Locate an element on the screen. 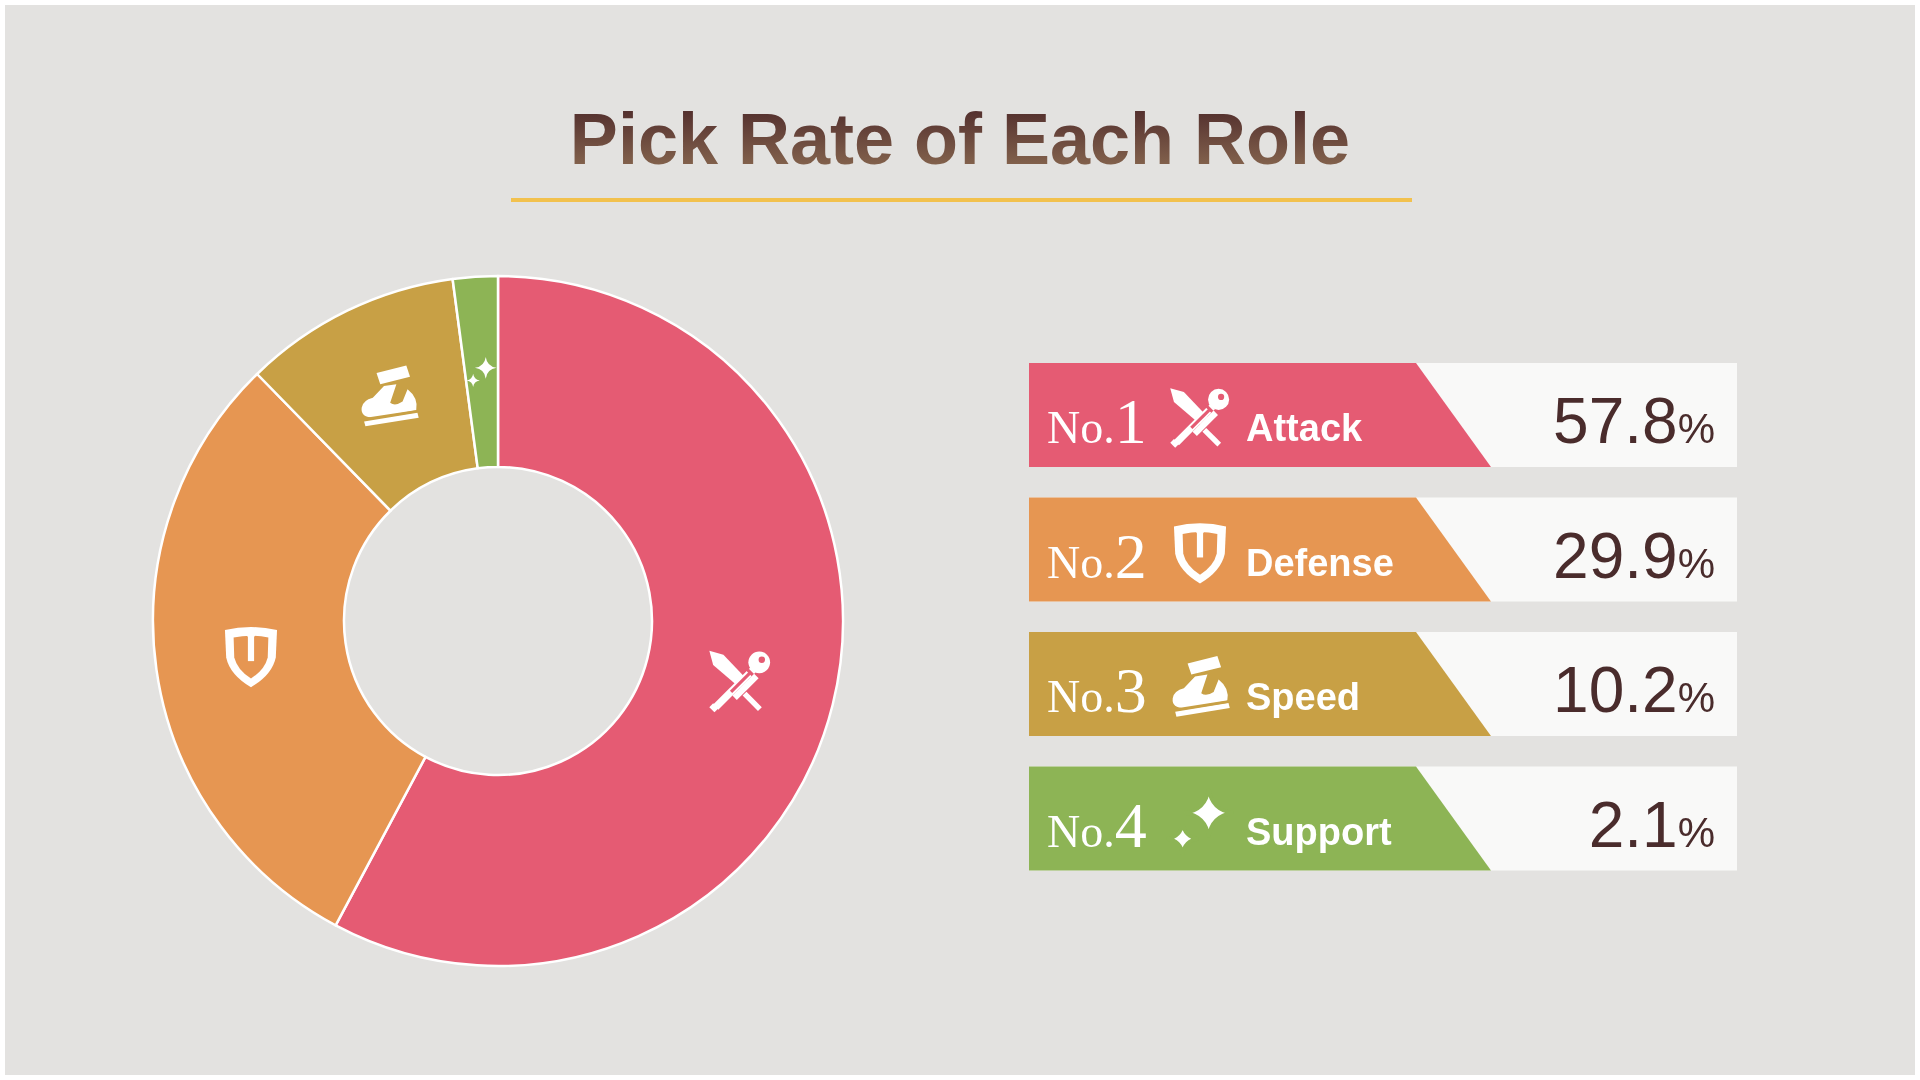 Image resolution: width=1920 pixels, height=1080 pixels. data-label: 10.2% is located at coordinates (1634, 690).